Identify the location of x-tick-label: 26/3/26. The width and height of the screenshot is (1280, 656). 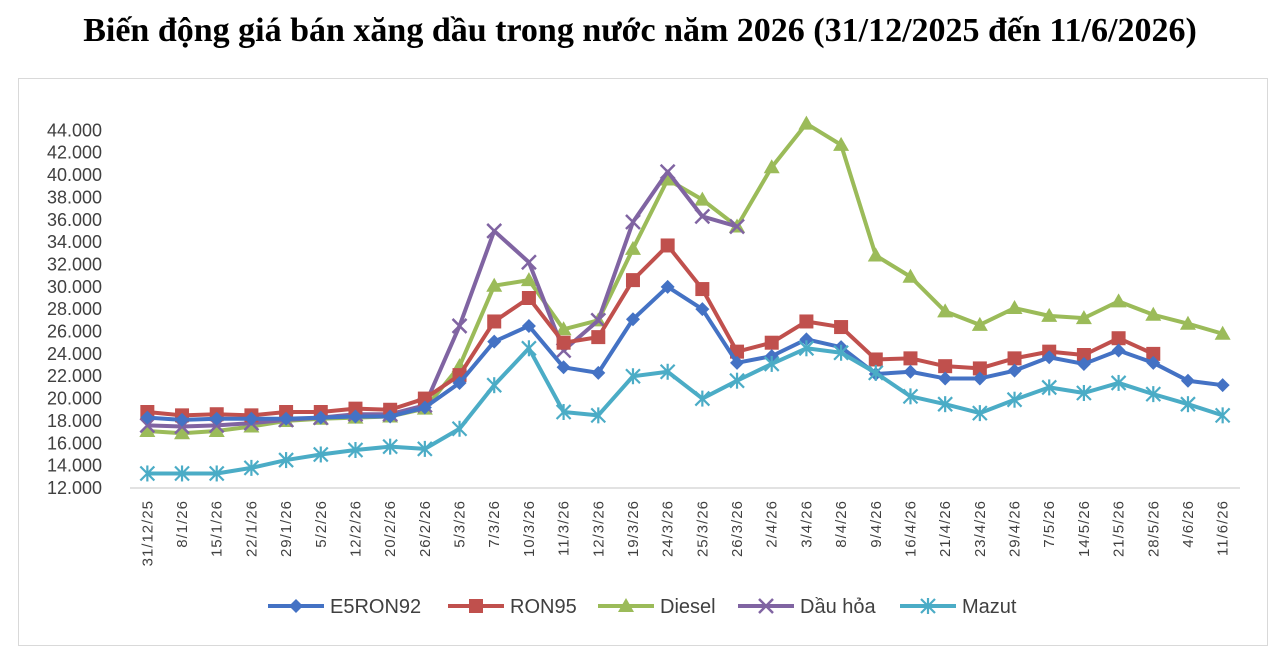
(737, 528).